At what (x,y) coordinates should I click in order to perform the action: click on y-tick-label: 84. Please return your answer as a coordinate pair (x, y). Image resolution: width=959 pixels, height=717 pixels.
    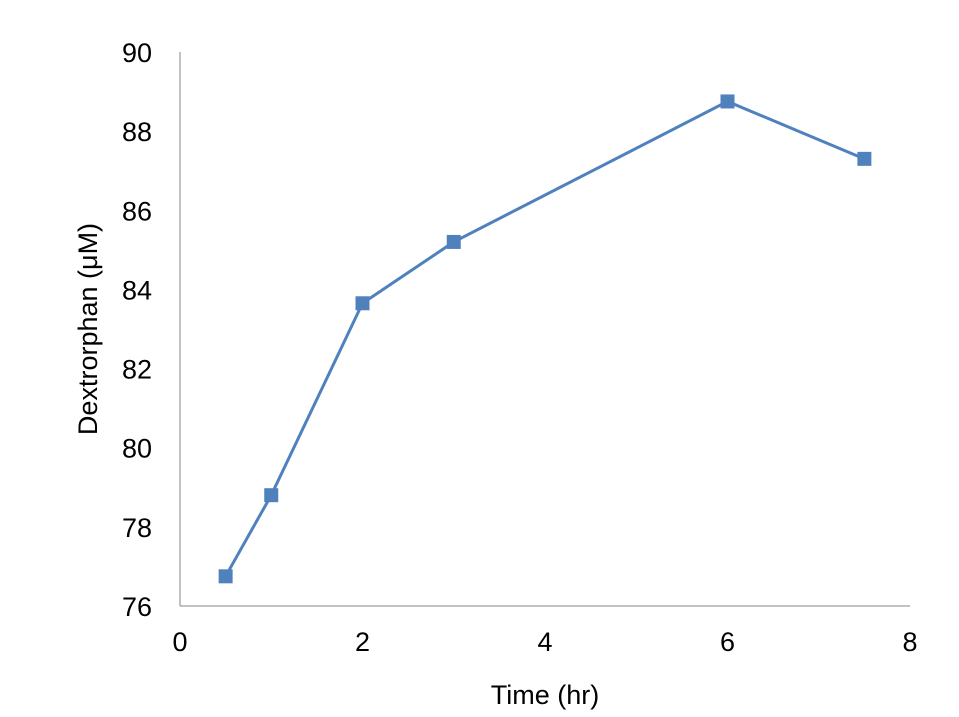
    Looking at the image, I should click on (137, 290).